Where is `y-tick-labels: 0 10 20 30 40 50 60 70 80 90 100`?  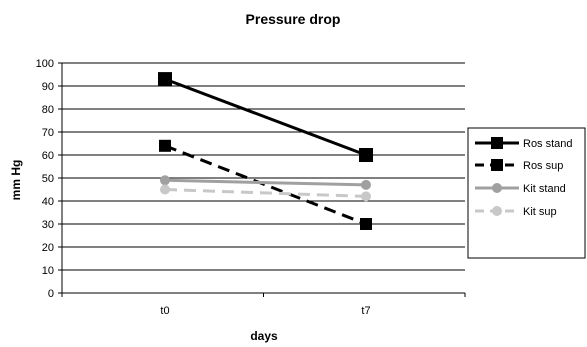
y-tick-labels: 0 10 20 30 40 50 60 70 80 90 100 is located at coordinates (45, 179).